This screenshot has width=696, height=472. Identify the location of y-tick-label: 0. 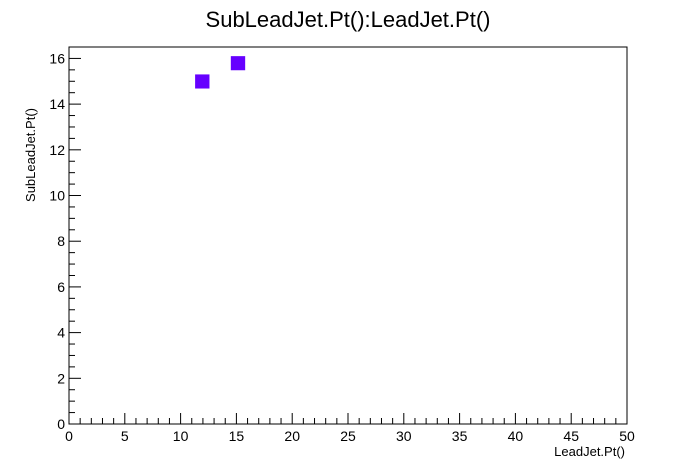
(61, 424).